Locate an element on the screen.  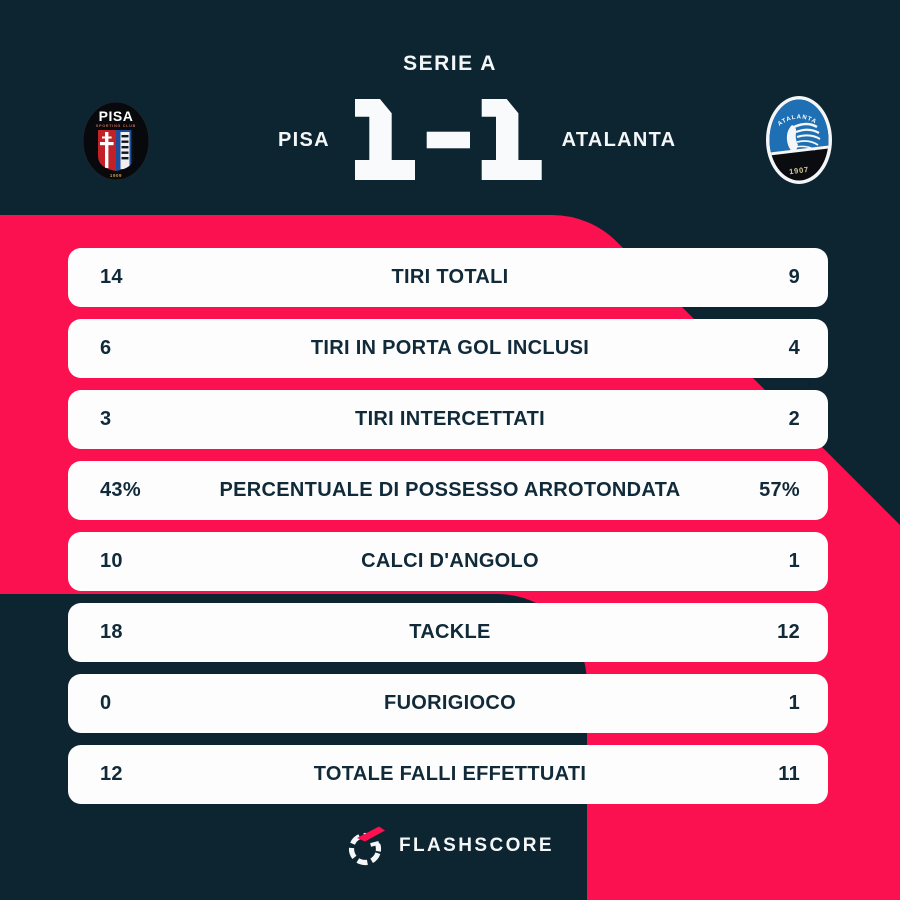
home-stat-value: 12 is located at coordinates (111, 774).